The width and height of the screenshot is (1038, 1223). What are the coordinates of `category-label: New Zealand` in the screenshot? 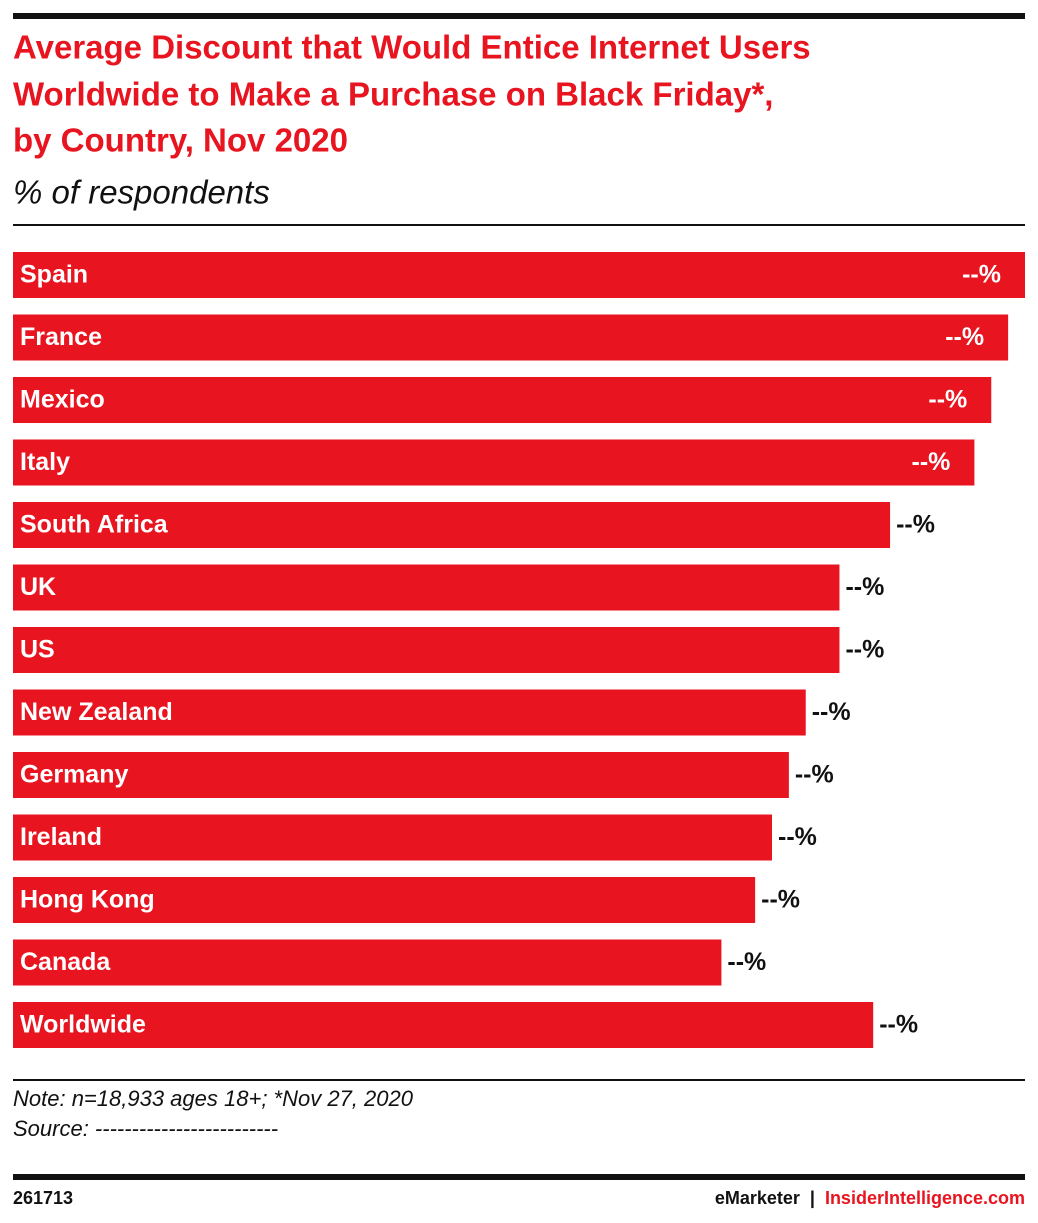 It's located at (96, 712).